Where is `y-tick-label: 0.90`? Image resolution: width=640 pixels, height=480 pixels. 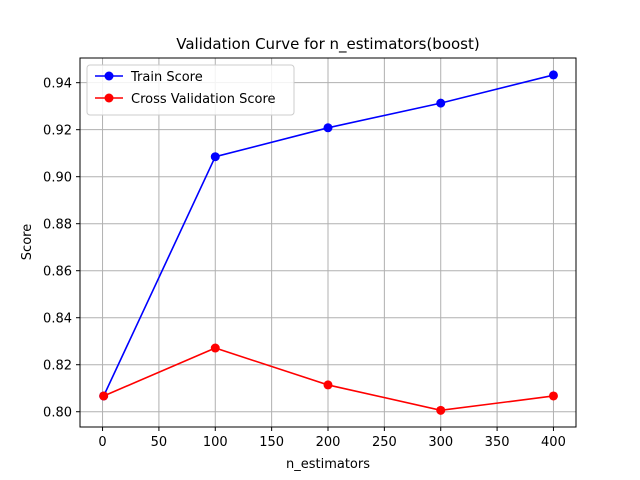
y-tick-label: 0.90 is located at coordinates (57, 178).